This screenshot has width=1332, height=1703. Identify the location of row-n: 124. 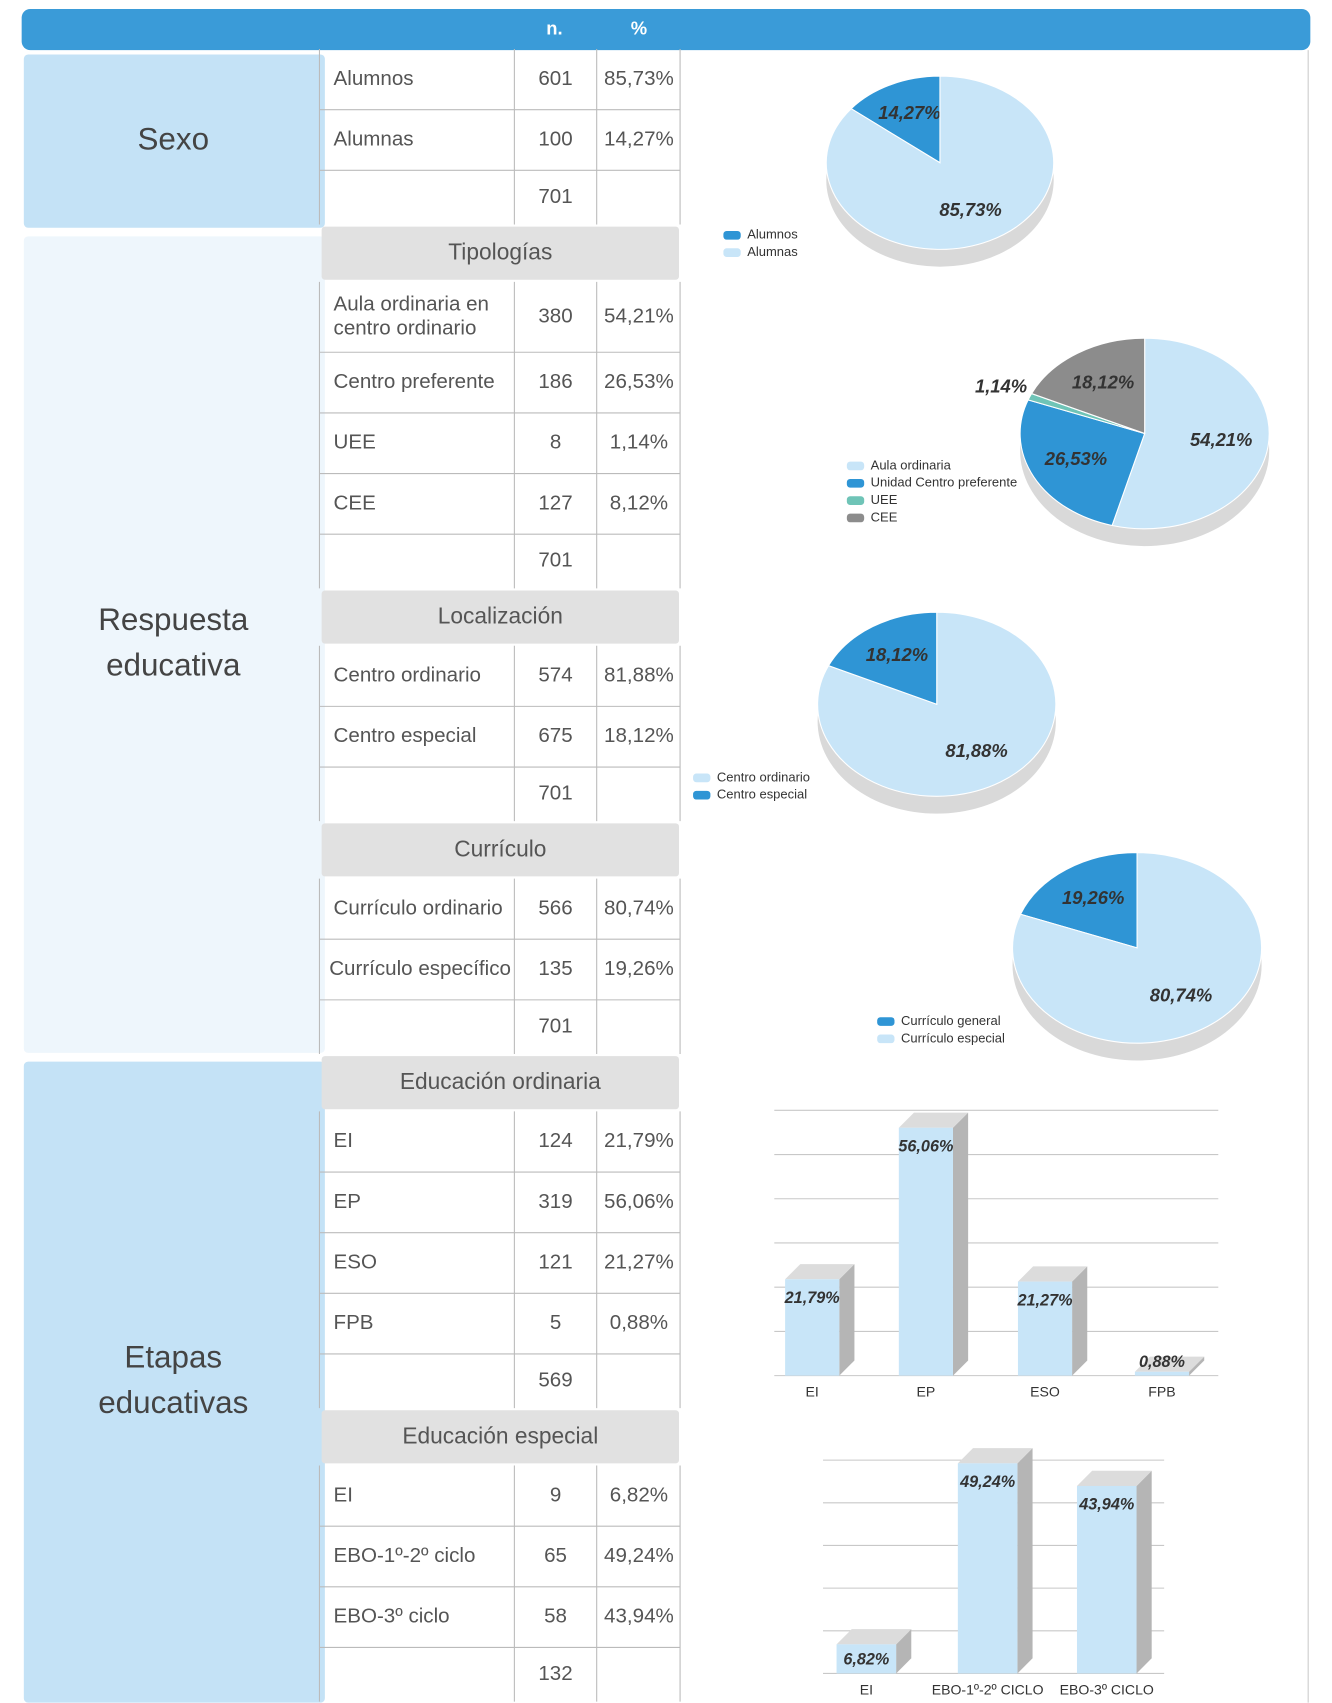
(555, 1140).